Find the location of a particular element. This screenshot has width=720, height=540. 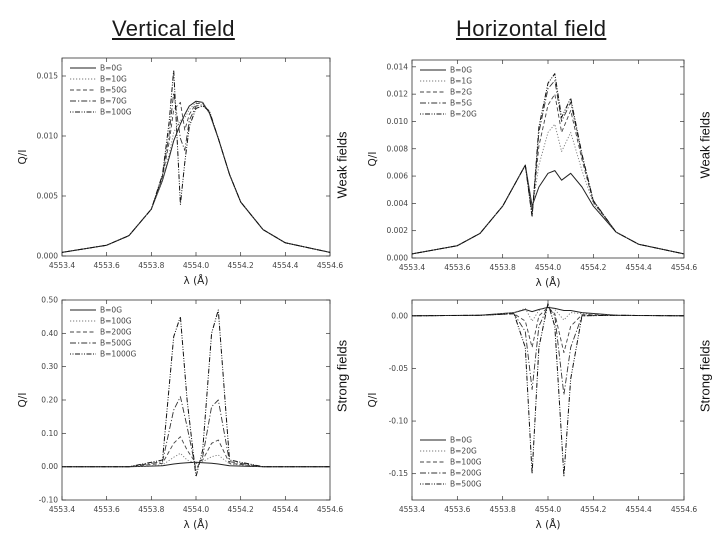

side-label-weak-fields-right: Weak fields is located at coordinates (705, 145).